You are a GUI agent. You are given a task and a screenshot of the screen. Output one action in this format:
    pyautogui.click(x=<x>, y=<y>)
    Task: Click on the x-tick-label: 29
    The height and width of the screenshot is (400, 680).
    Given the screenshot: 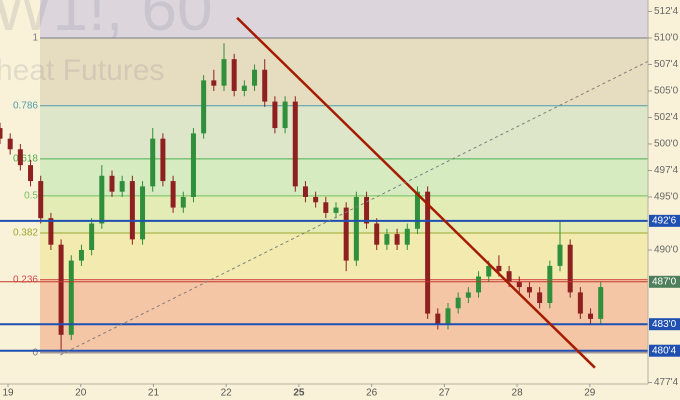 What is the action you would take?
    pyautogui.click(x=590, y=393)
    